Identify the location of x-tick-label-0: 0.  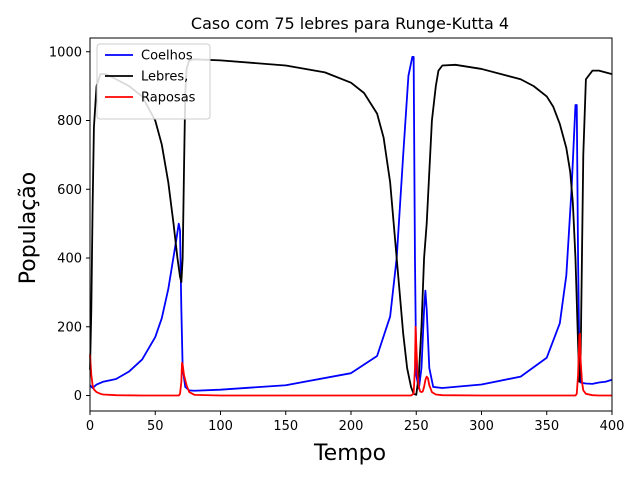
(90, 426).